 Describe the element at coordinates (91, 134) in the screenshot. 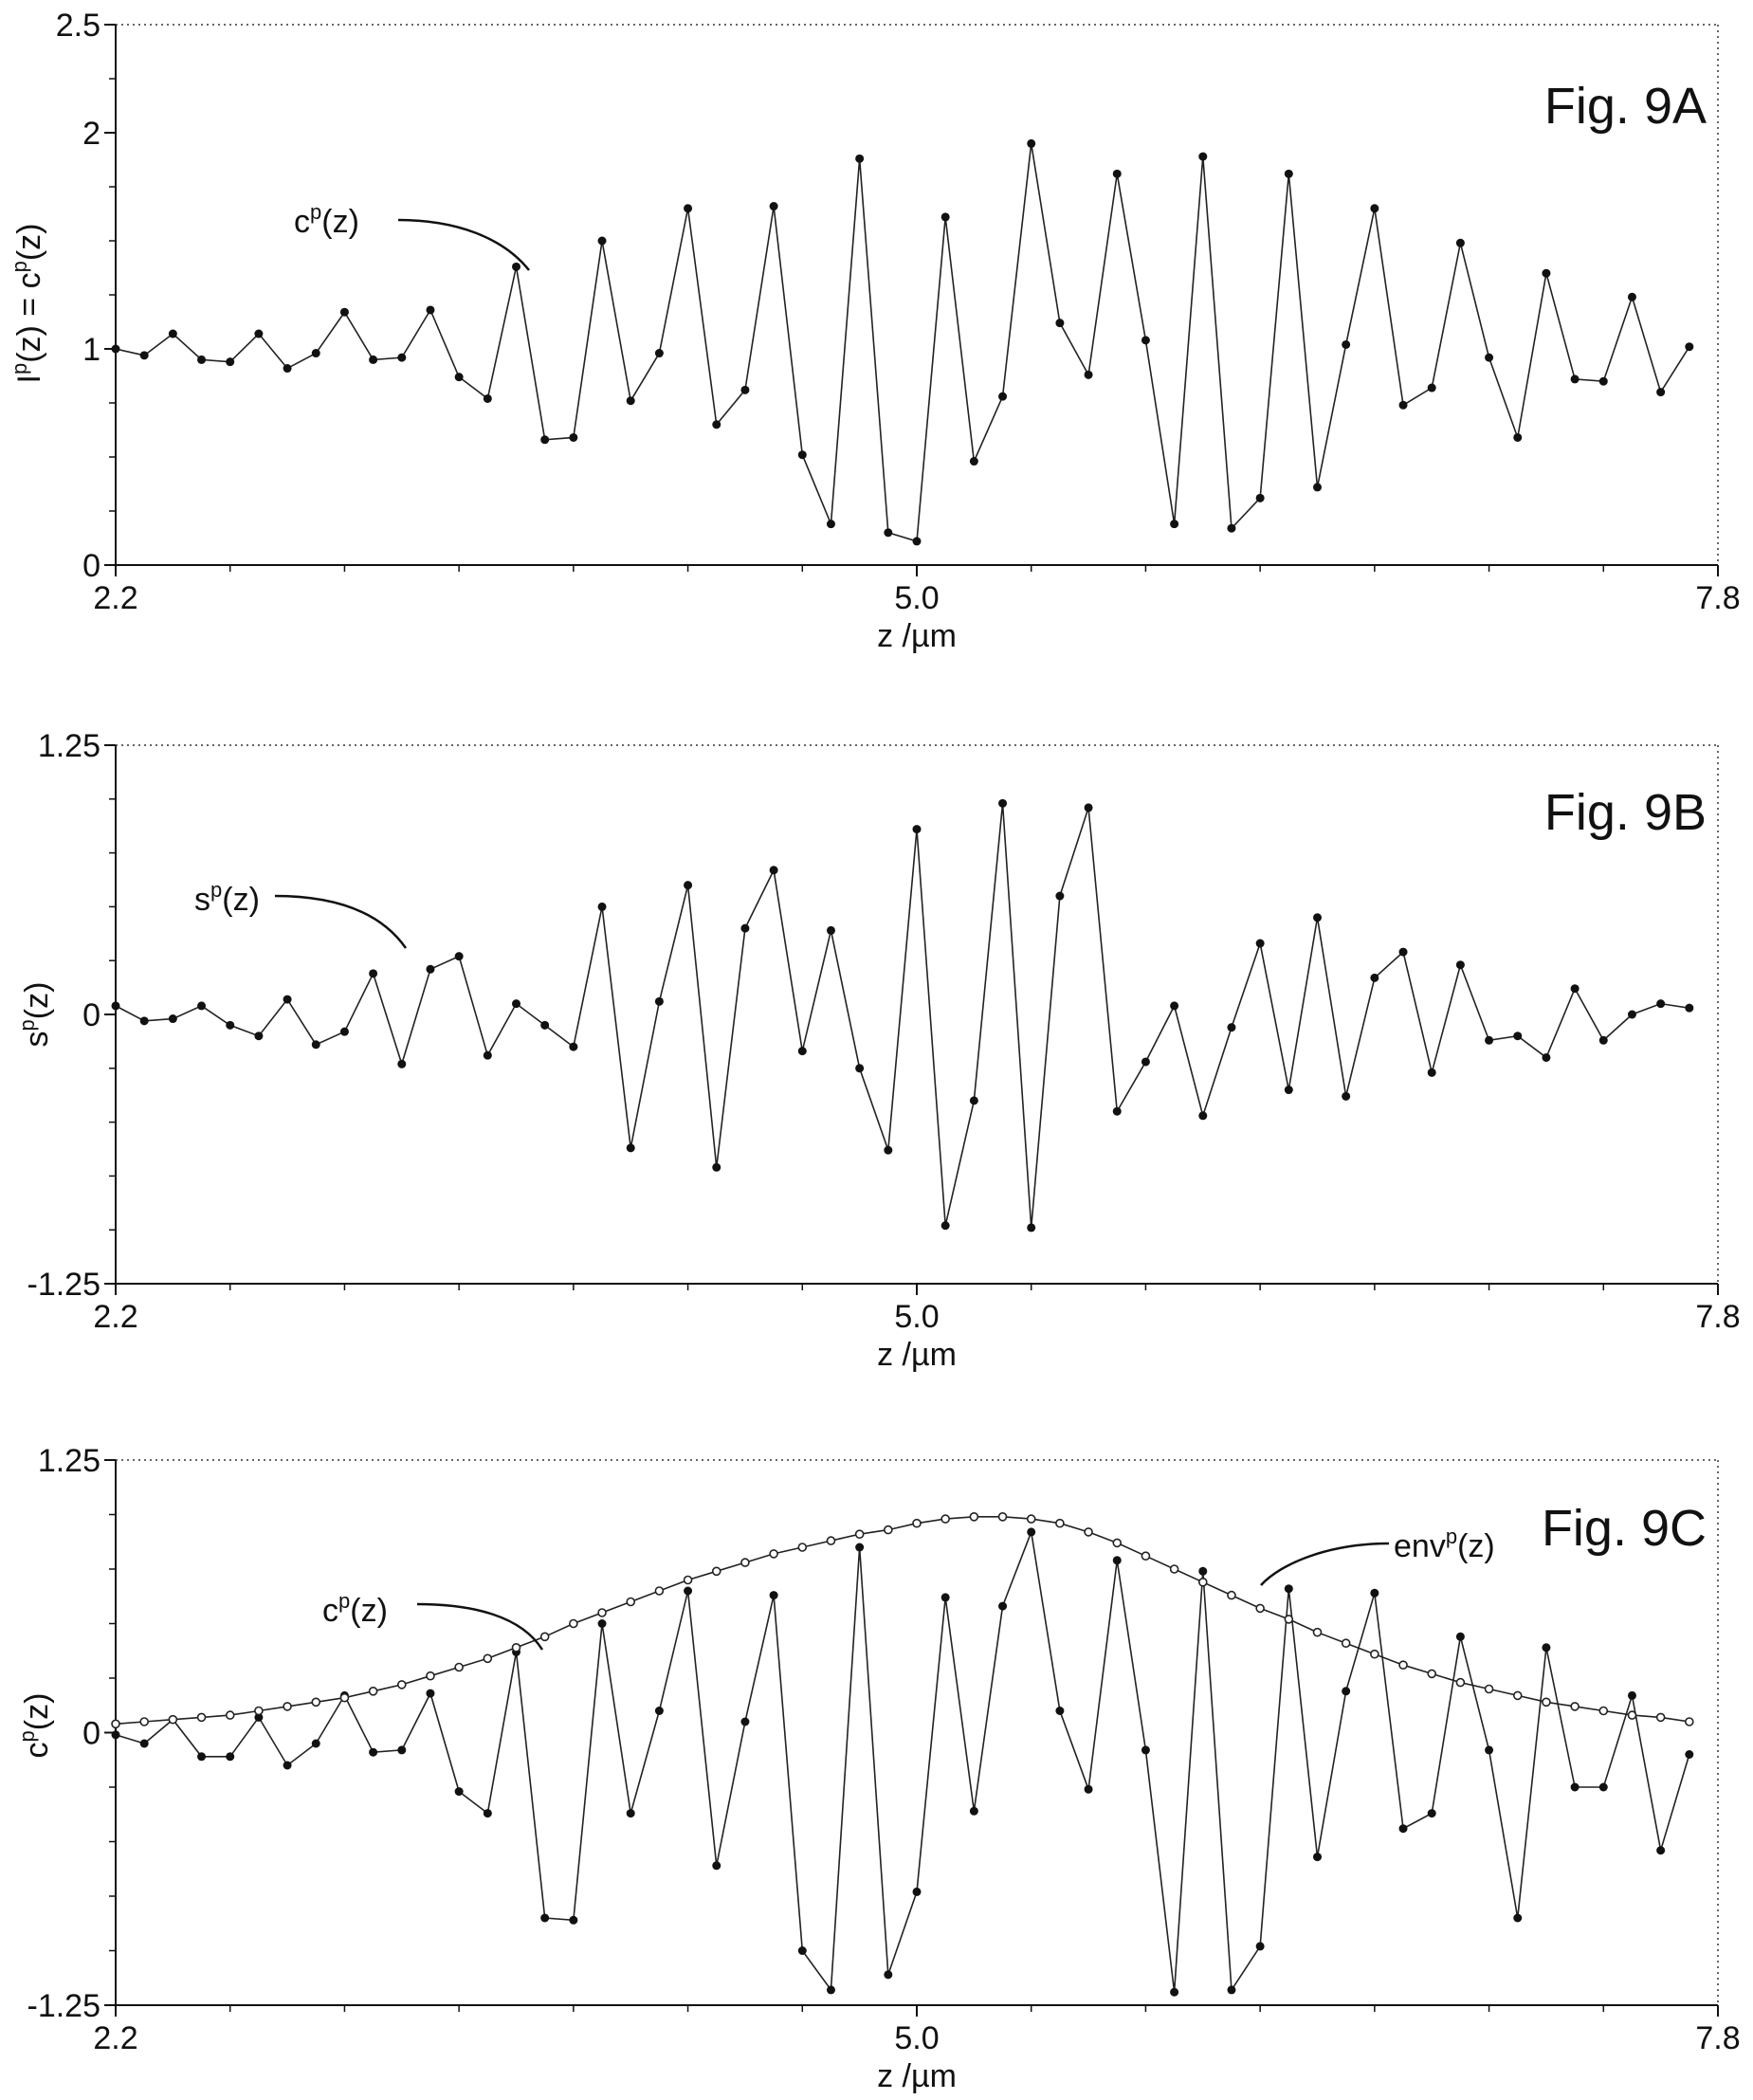

I see `y-tick-label: 2` at that location.